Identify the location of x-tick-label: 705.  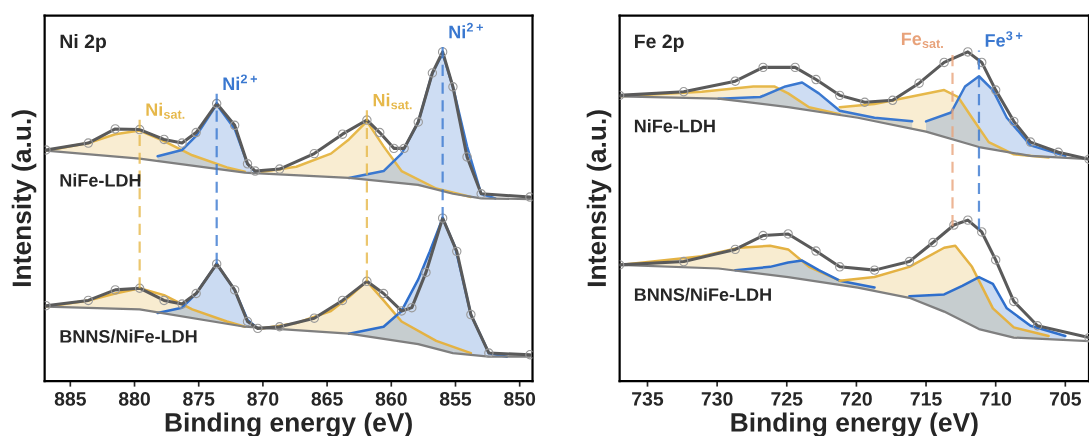
(1065, 398).